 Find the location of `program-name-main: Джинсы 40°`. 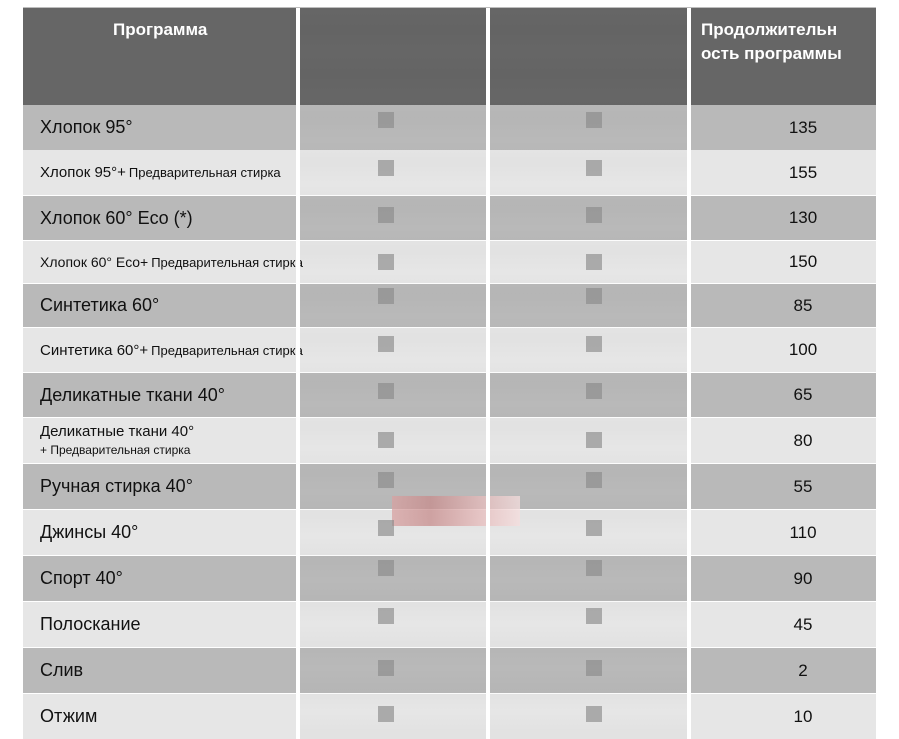

program-name-main: Джинсы 40° is located at coordinates (89, 532).